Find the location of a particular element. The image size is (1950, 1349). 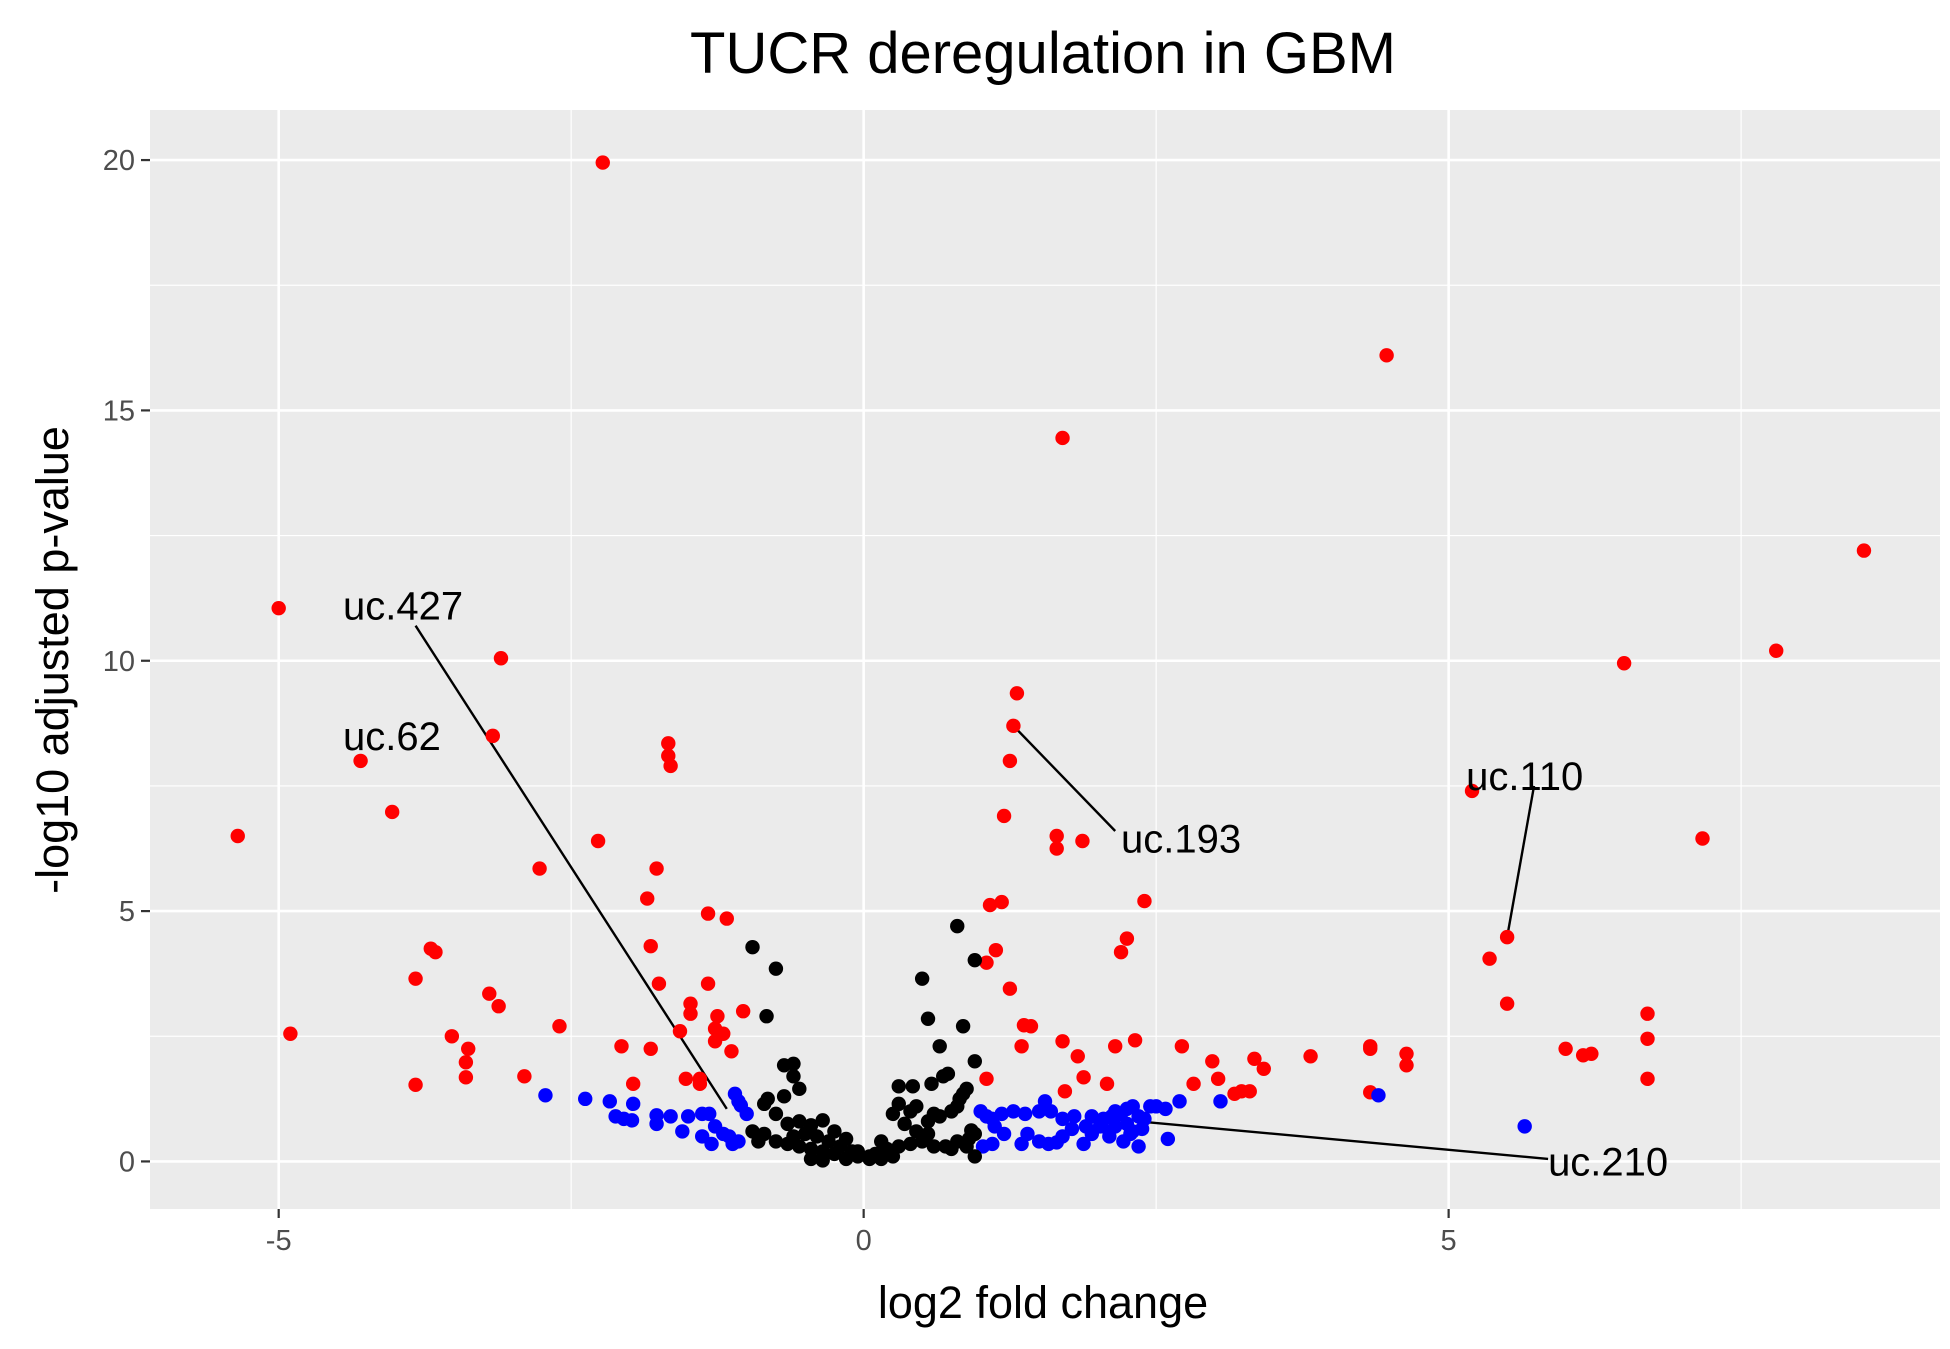

annotation-label: uc.427 is located at coordinates (403, 607).